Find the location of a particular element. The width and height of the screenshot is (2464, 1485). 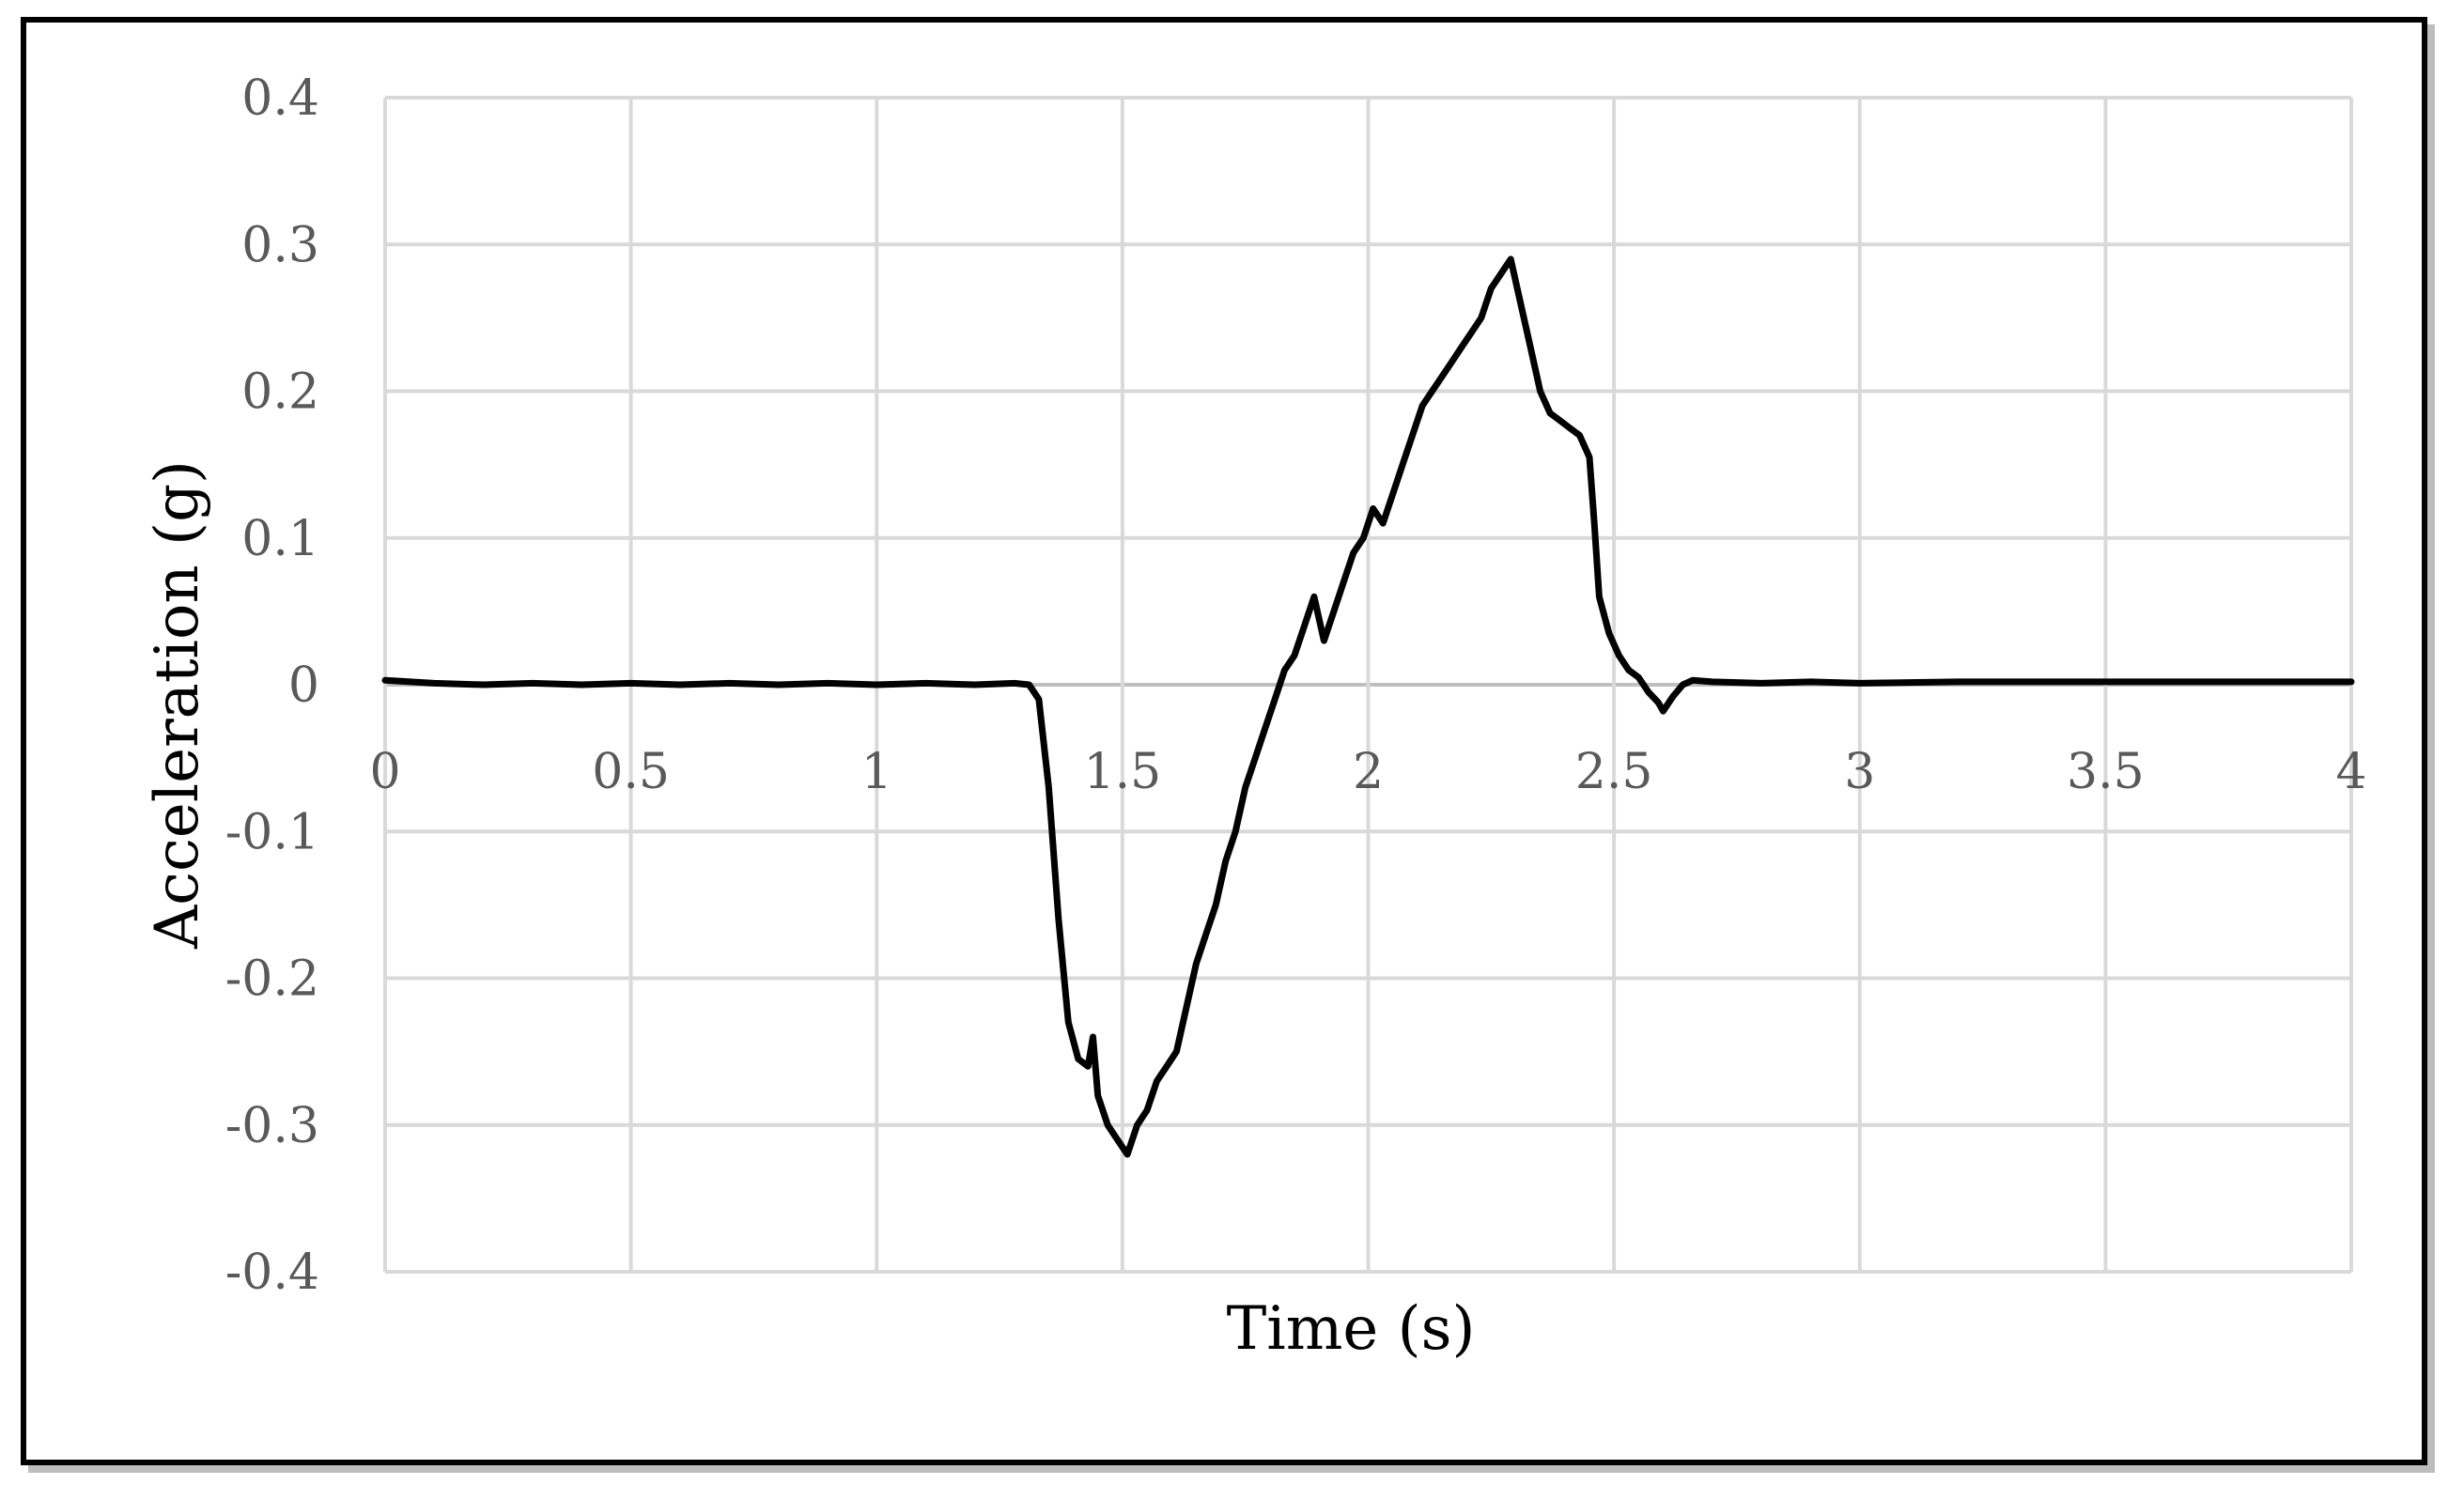

x-tick-label: 0.5 is located at coordinates (631, 772).